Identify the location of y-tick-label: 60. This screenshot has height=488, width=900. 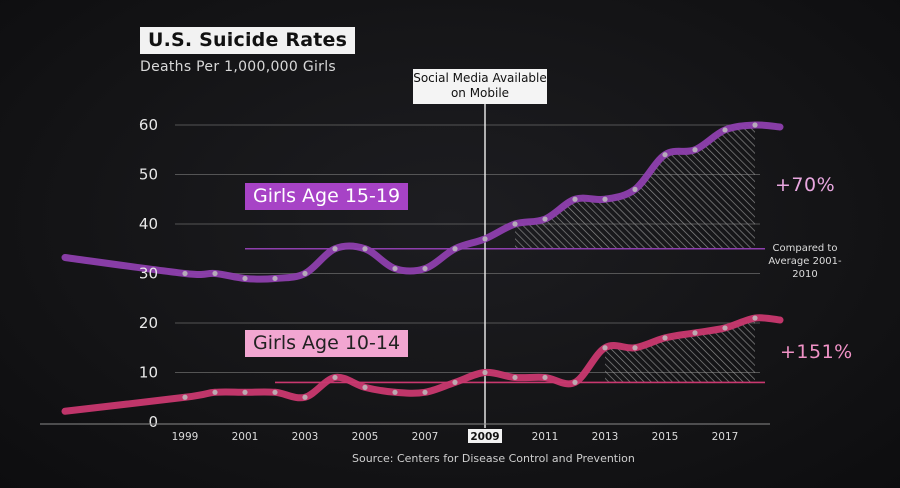
(148, 125).